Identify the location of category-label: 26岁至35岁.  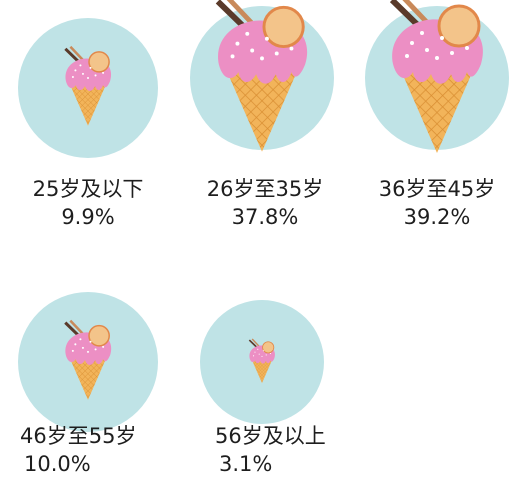
(265, 189).